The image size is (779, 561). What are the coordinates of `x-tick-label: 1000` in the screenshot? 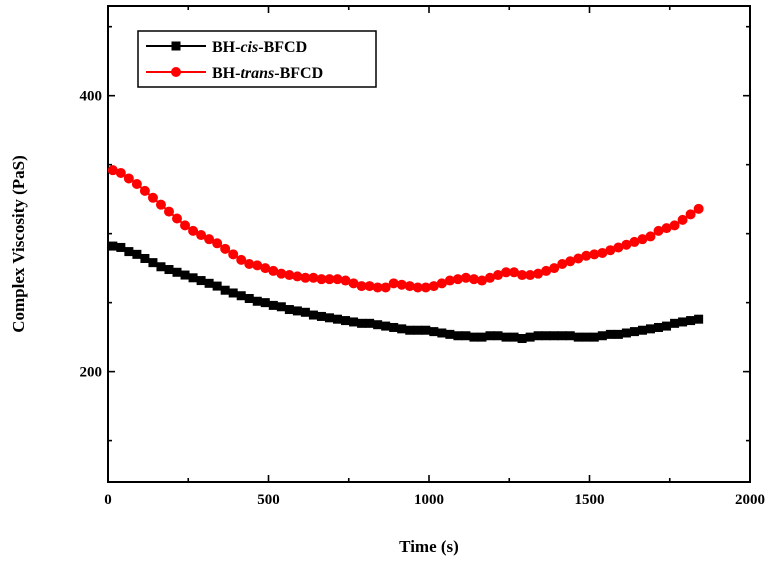 It's located at (429, 500).